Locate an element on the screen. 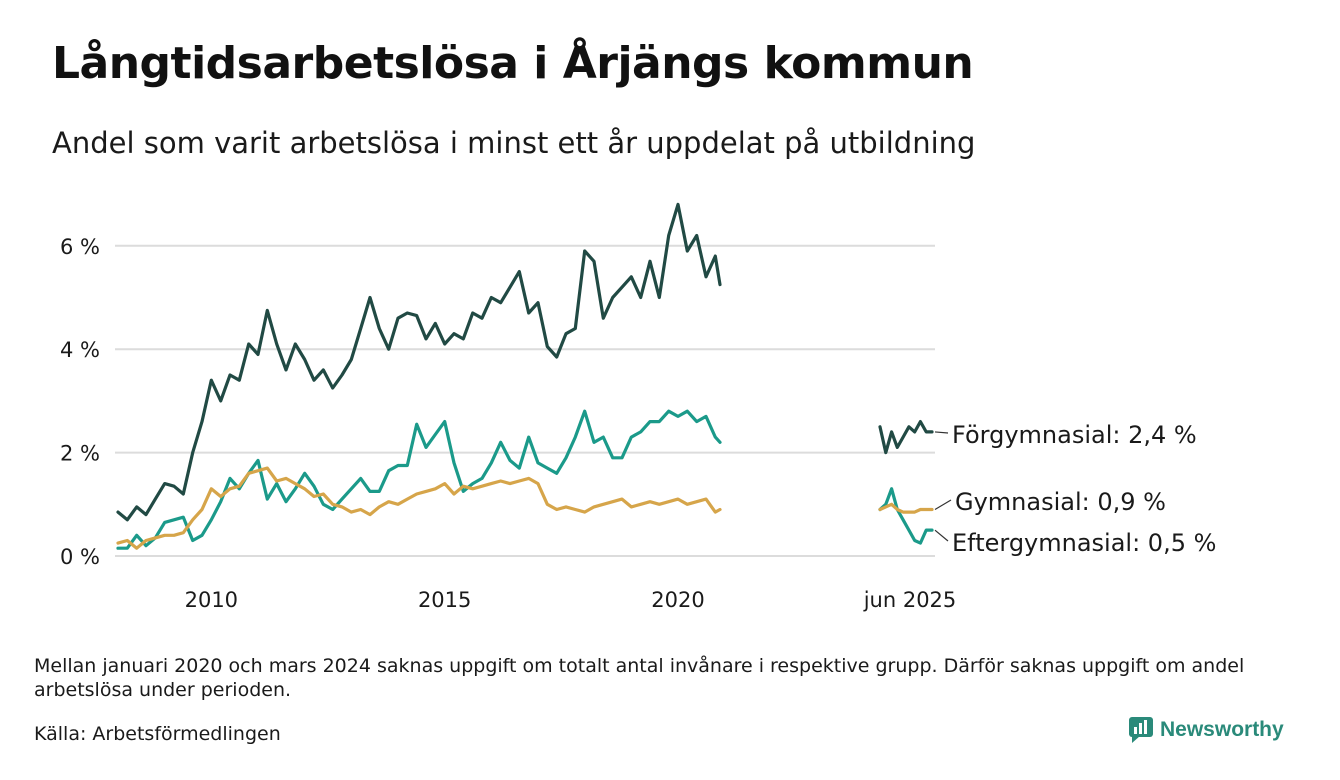 The height and width of the screenshot is (780, 1340). recent-line-eftergymnasial is located at coordinates (906, 516).